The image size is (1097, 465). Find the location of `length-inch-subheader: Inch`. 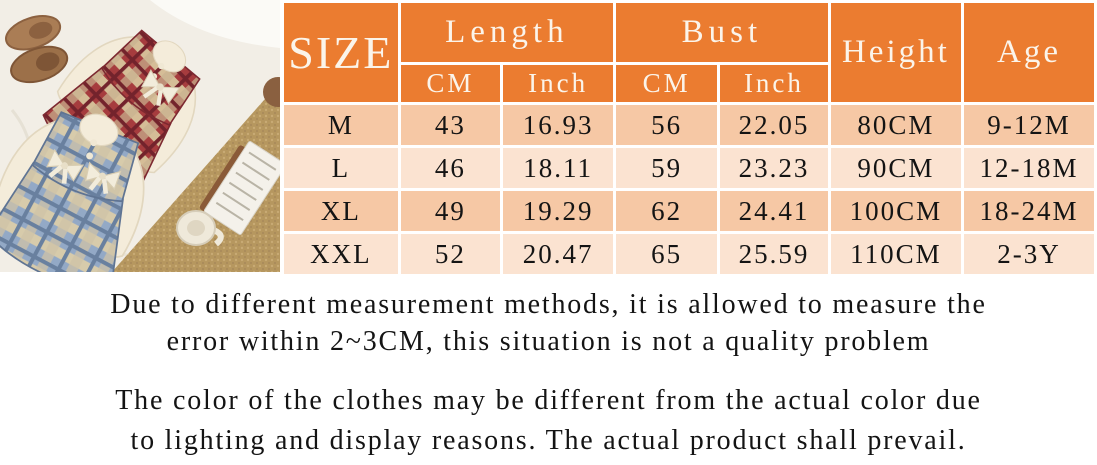

length-inch-subheader: Inch is located at coordinates (558, 83).